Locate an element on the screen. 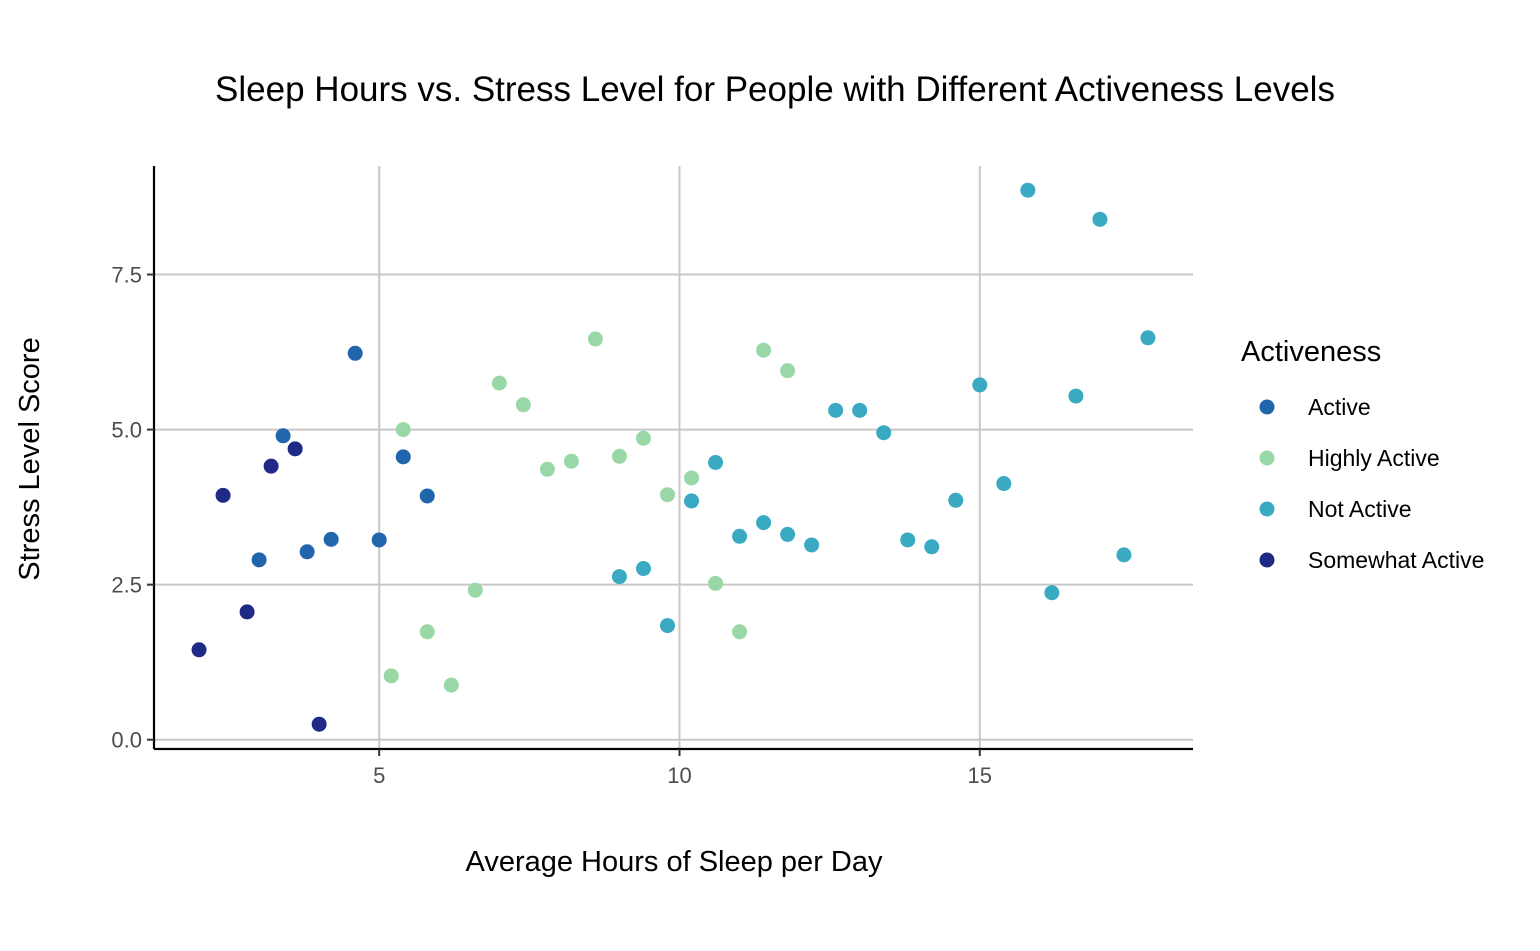 This screenshot has height=951, width=1540. legend-item: Highly Active is located at coordinates (1349, 458).